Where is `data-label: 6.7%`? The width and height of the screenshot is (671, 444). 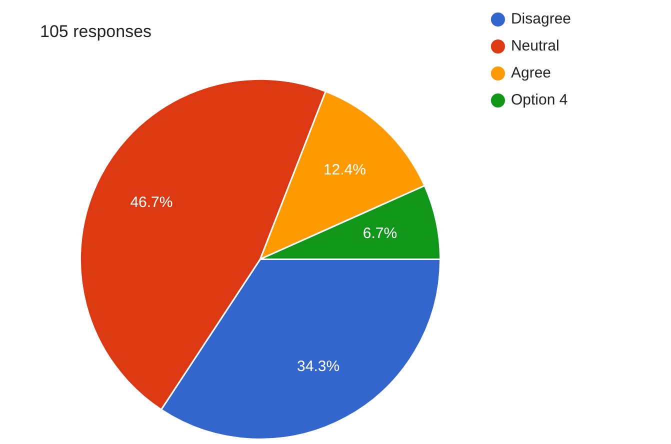 data-label: 6.7% is located at coordinates (380, 233).